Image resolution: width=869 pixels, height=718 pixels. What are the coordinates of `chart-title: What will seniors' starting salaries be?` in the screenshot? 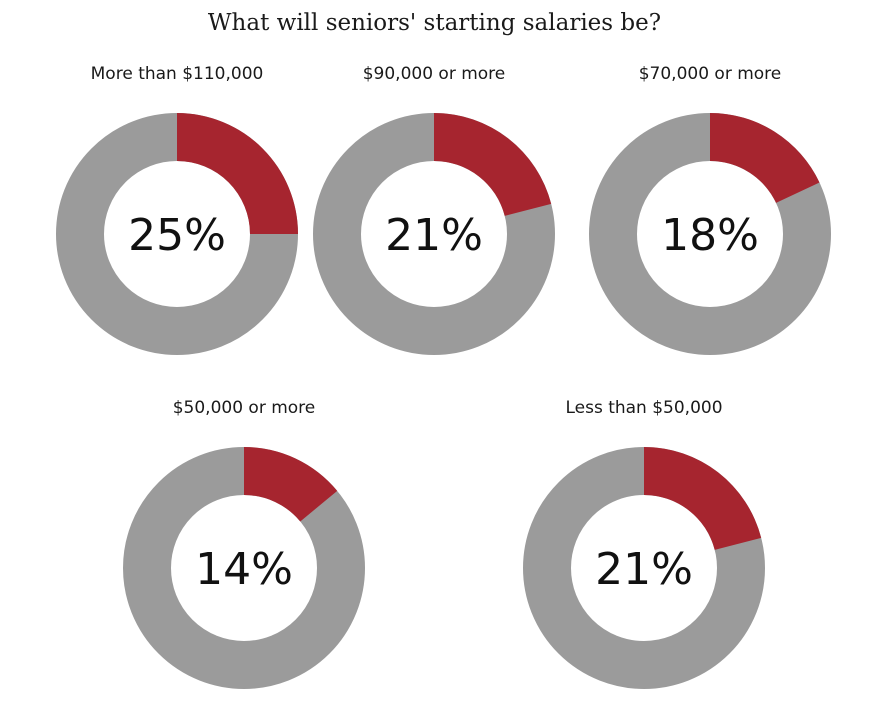 It's located at (434, 23).